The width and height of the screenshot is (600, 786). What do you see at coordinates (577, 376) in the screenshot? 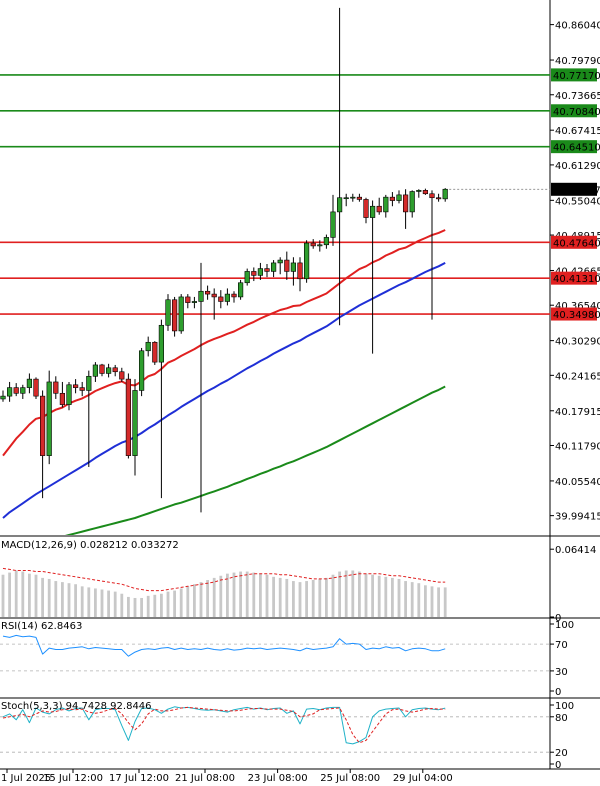
I see `price-tick-label: 40.24165` at bounding box center [577, 376].